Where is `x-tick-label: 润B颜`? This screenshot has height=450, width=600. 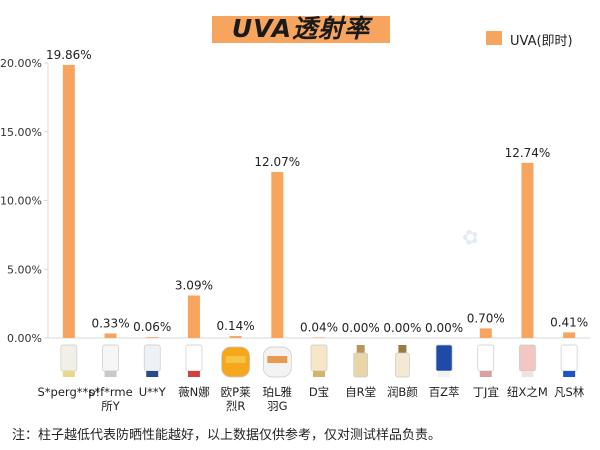 x-tick-label: 润B颜 is located at coordinates (402, 392).